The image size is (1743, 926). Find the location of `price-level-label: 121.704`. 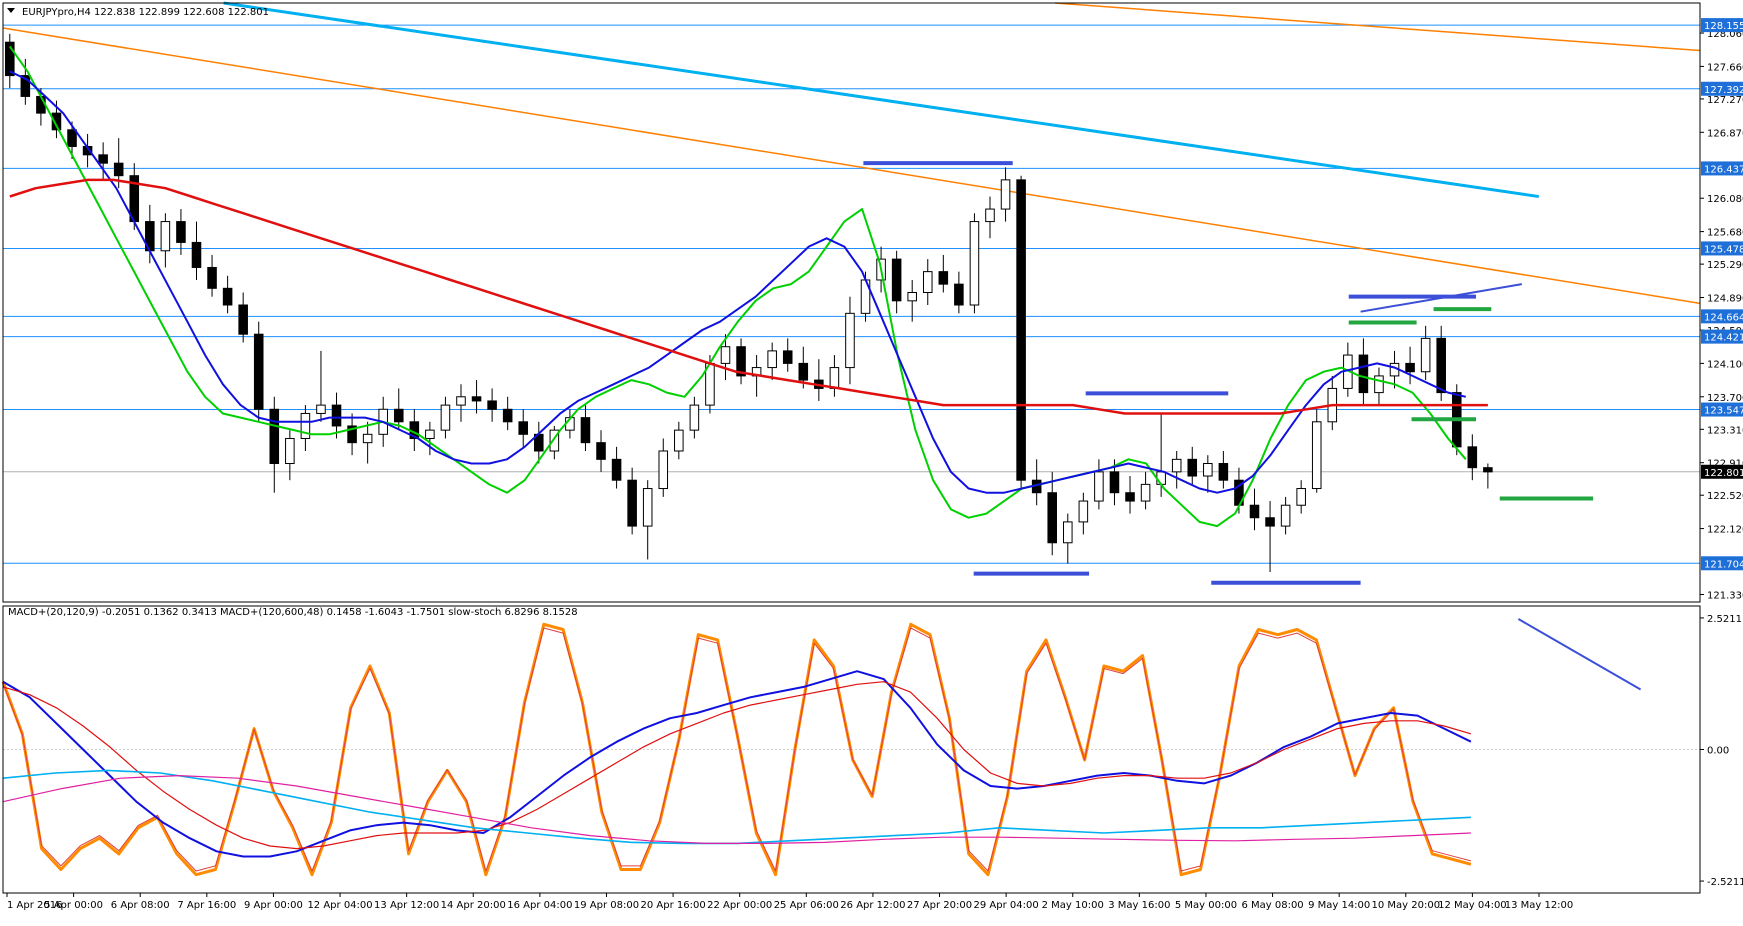

price-level-label: 121.704 is located at coordinates (1723, 564).